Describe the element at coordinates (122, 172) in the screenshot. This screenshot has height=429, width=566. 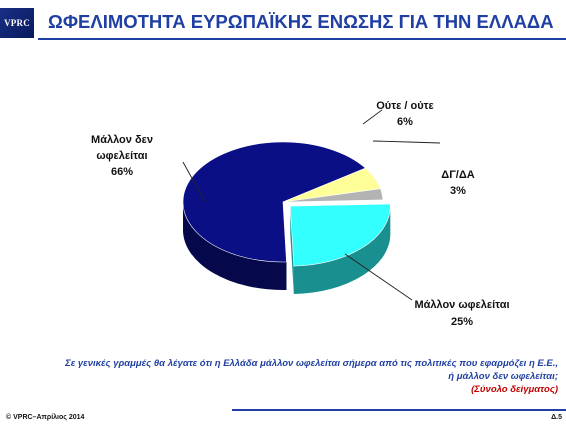
I see `label-not-benefit-value: 66%` at that location.